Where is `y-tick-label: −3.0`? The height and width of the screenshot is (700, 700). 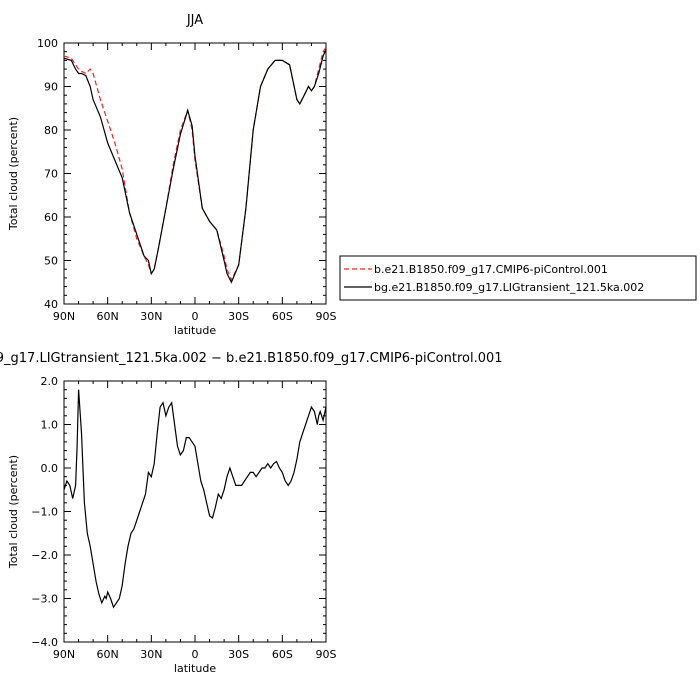
y-tick-label: −3.0 is located at coordinates (44, 599).